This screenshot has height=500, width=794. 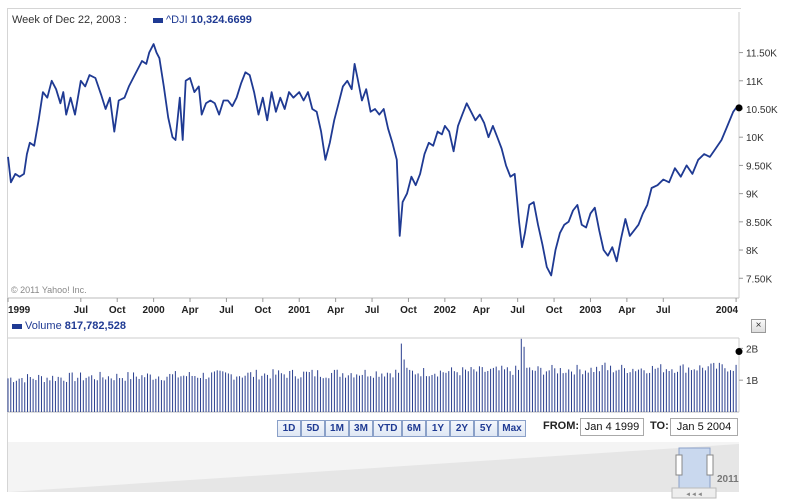 What do you see at coordinates (759, 166) in the screenshot?
I see `y-tick-label: 9.50K` at bounding box center [759, 166].